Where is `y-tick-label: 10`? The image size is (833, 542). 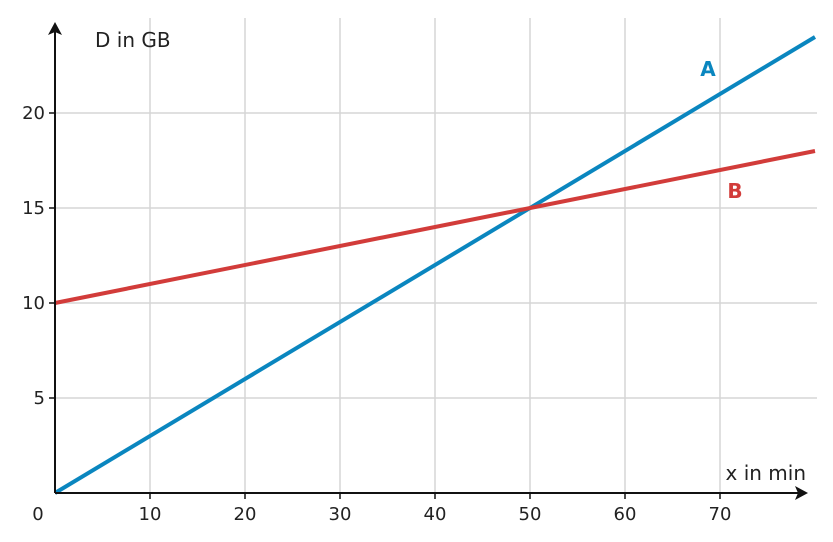 y-tick-label: 10 is located at coordinates (33, 303).